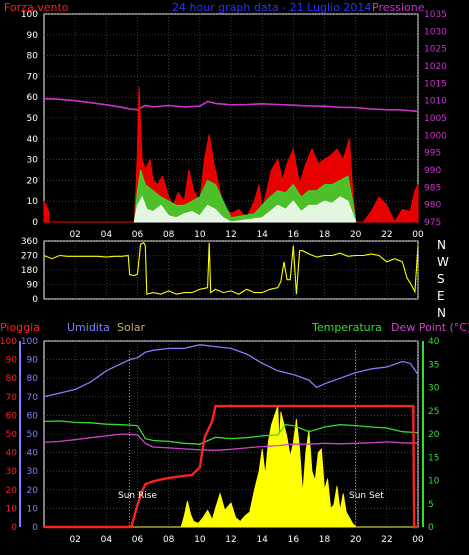 The width and height of the screenshot is (469, 555). What do you see at coordinates (12, 398) in the screenshot?
I see `y-rain-tick-label: 70` at bounding box center [12, 398].